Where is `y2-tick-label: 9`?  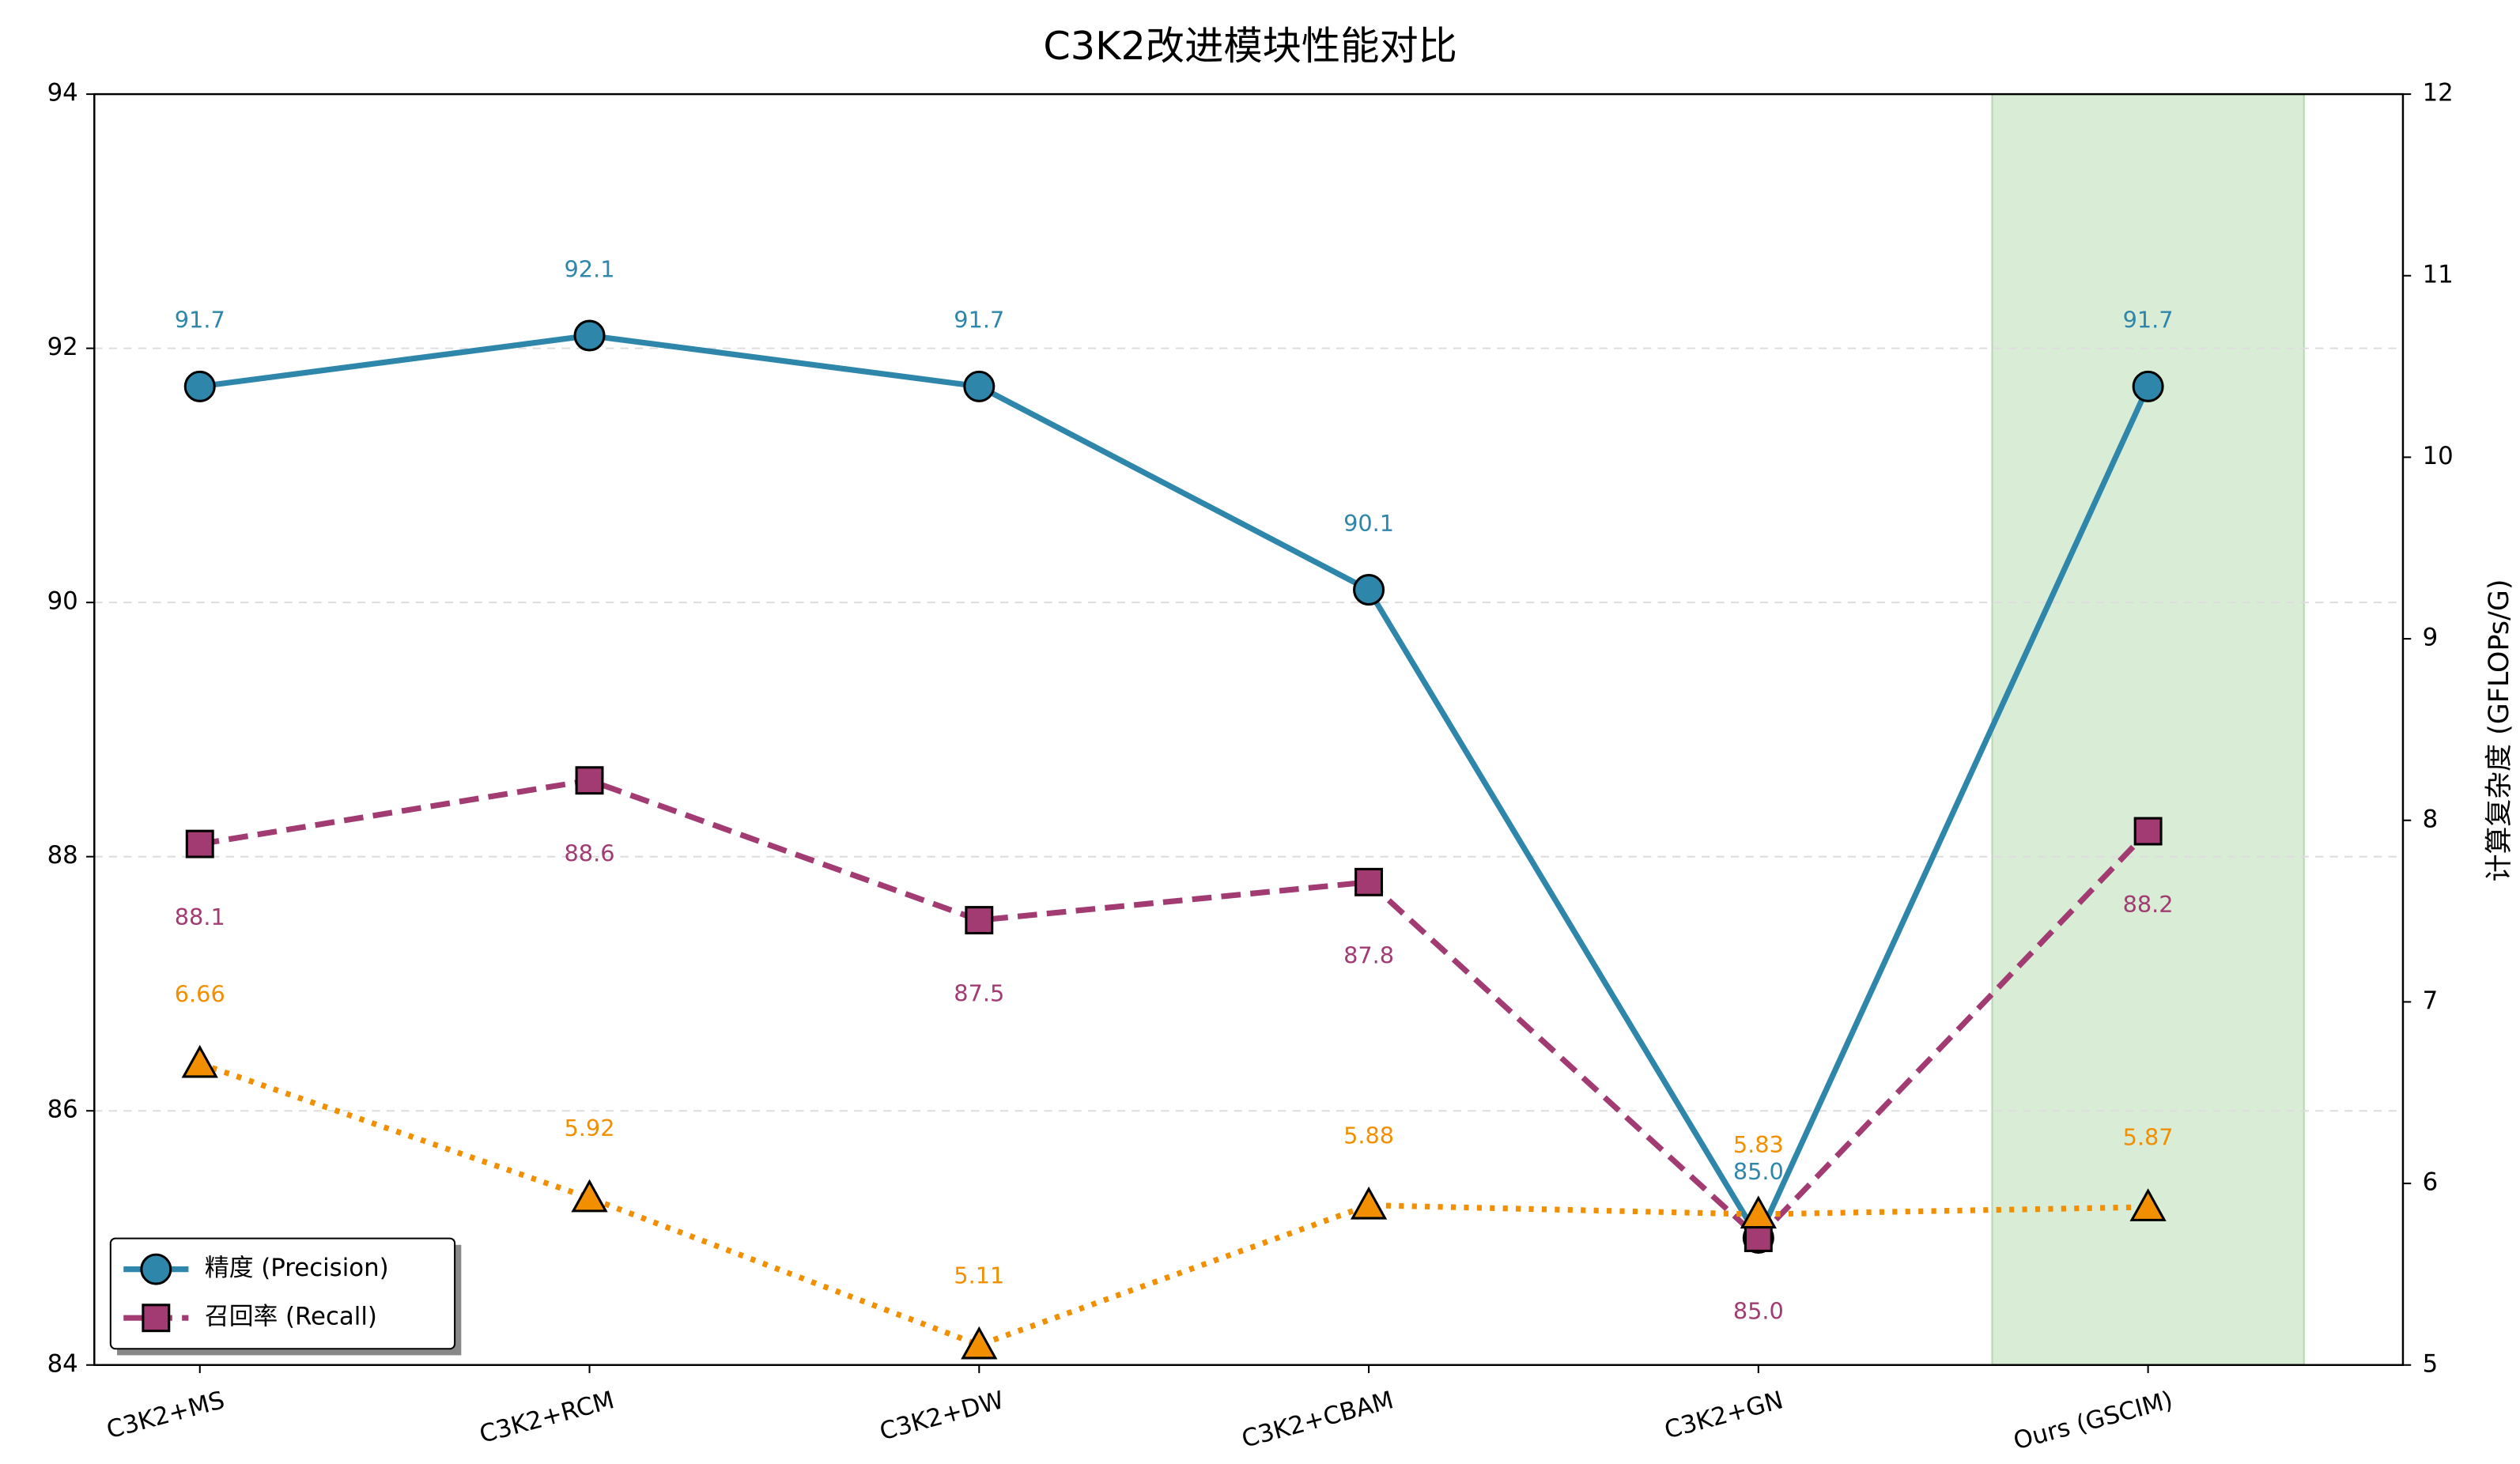 y2-tick-label: 9 is located at coordinates (2431, 638).